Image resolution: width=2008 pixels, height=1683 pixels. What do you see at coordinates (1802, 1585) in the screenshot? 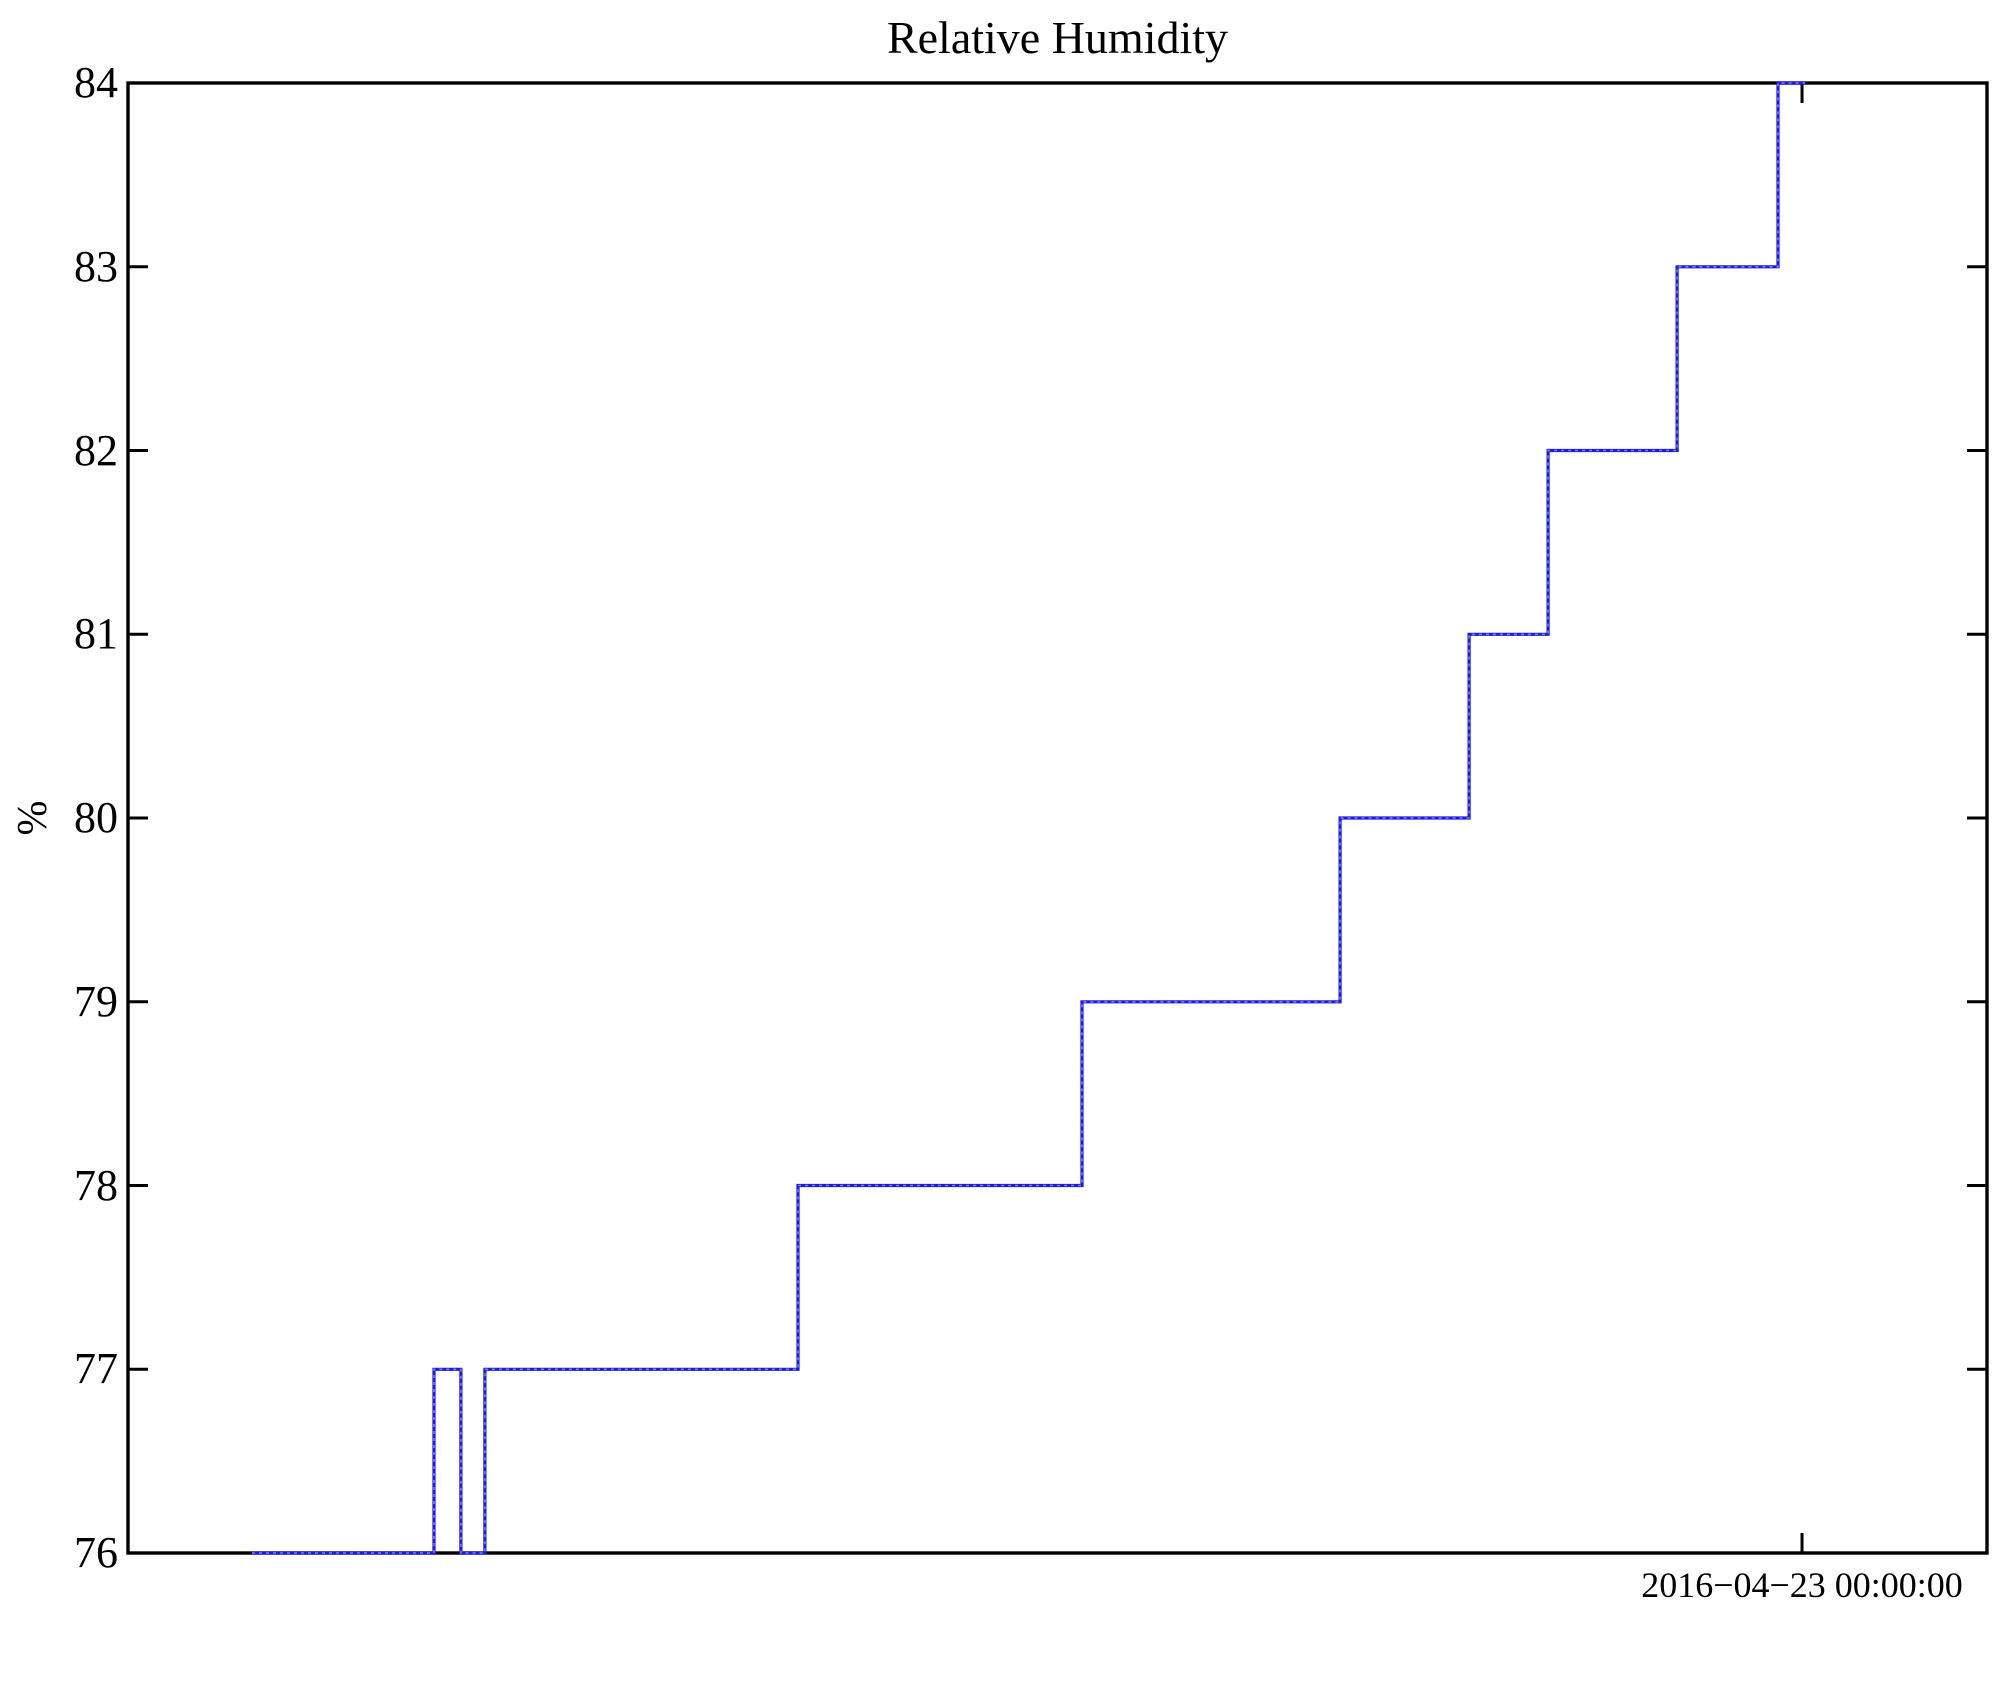
I see `x-axis-tick-label: 2016−04−23 00:00:00` at bounding box center [1802, 1585].